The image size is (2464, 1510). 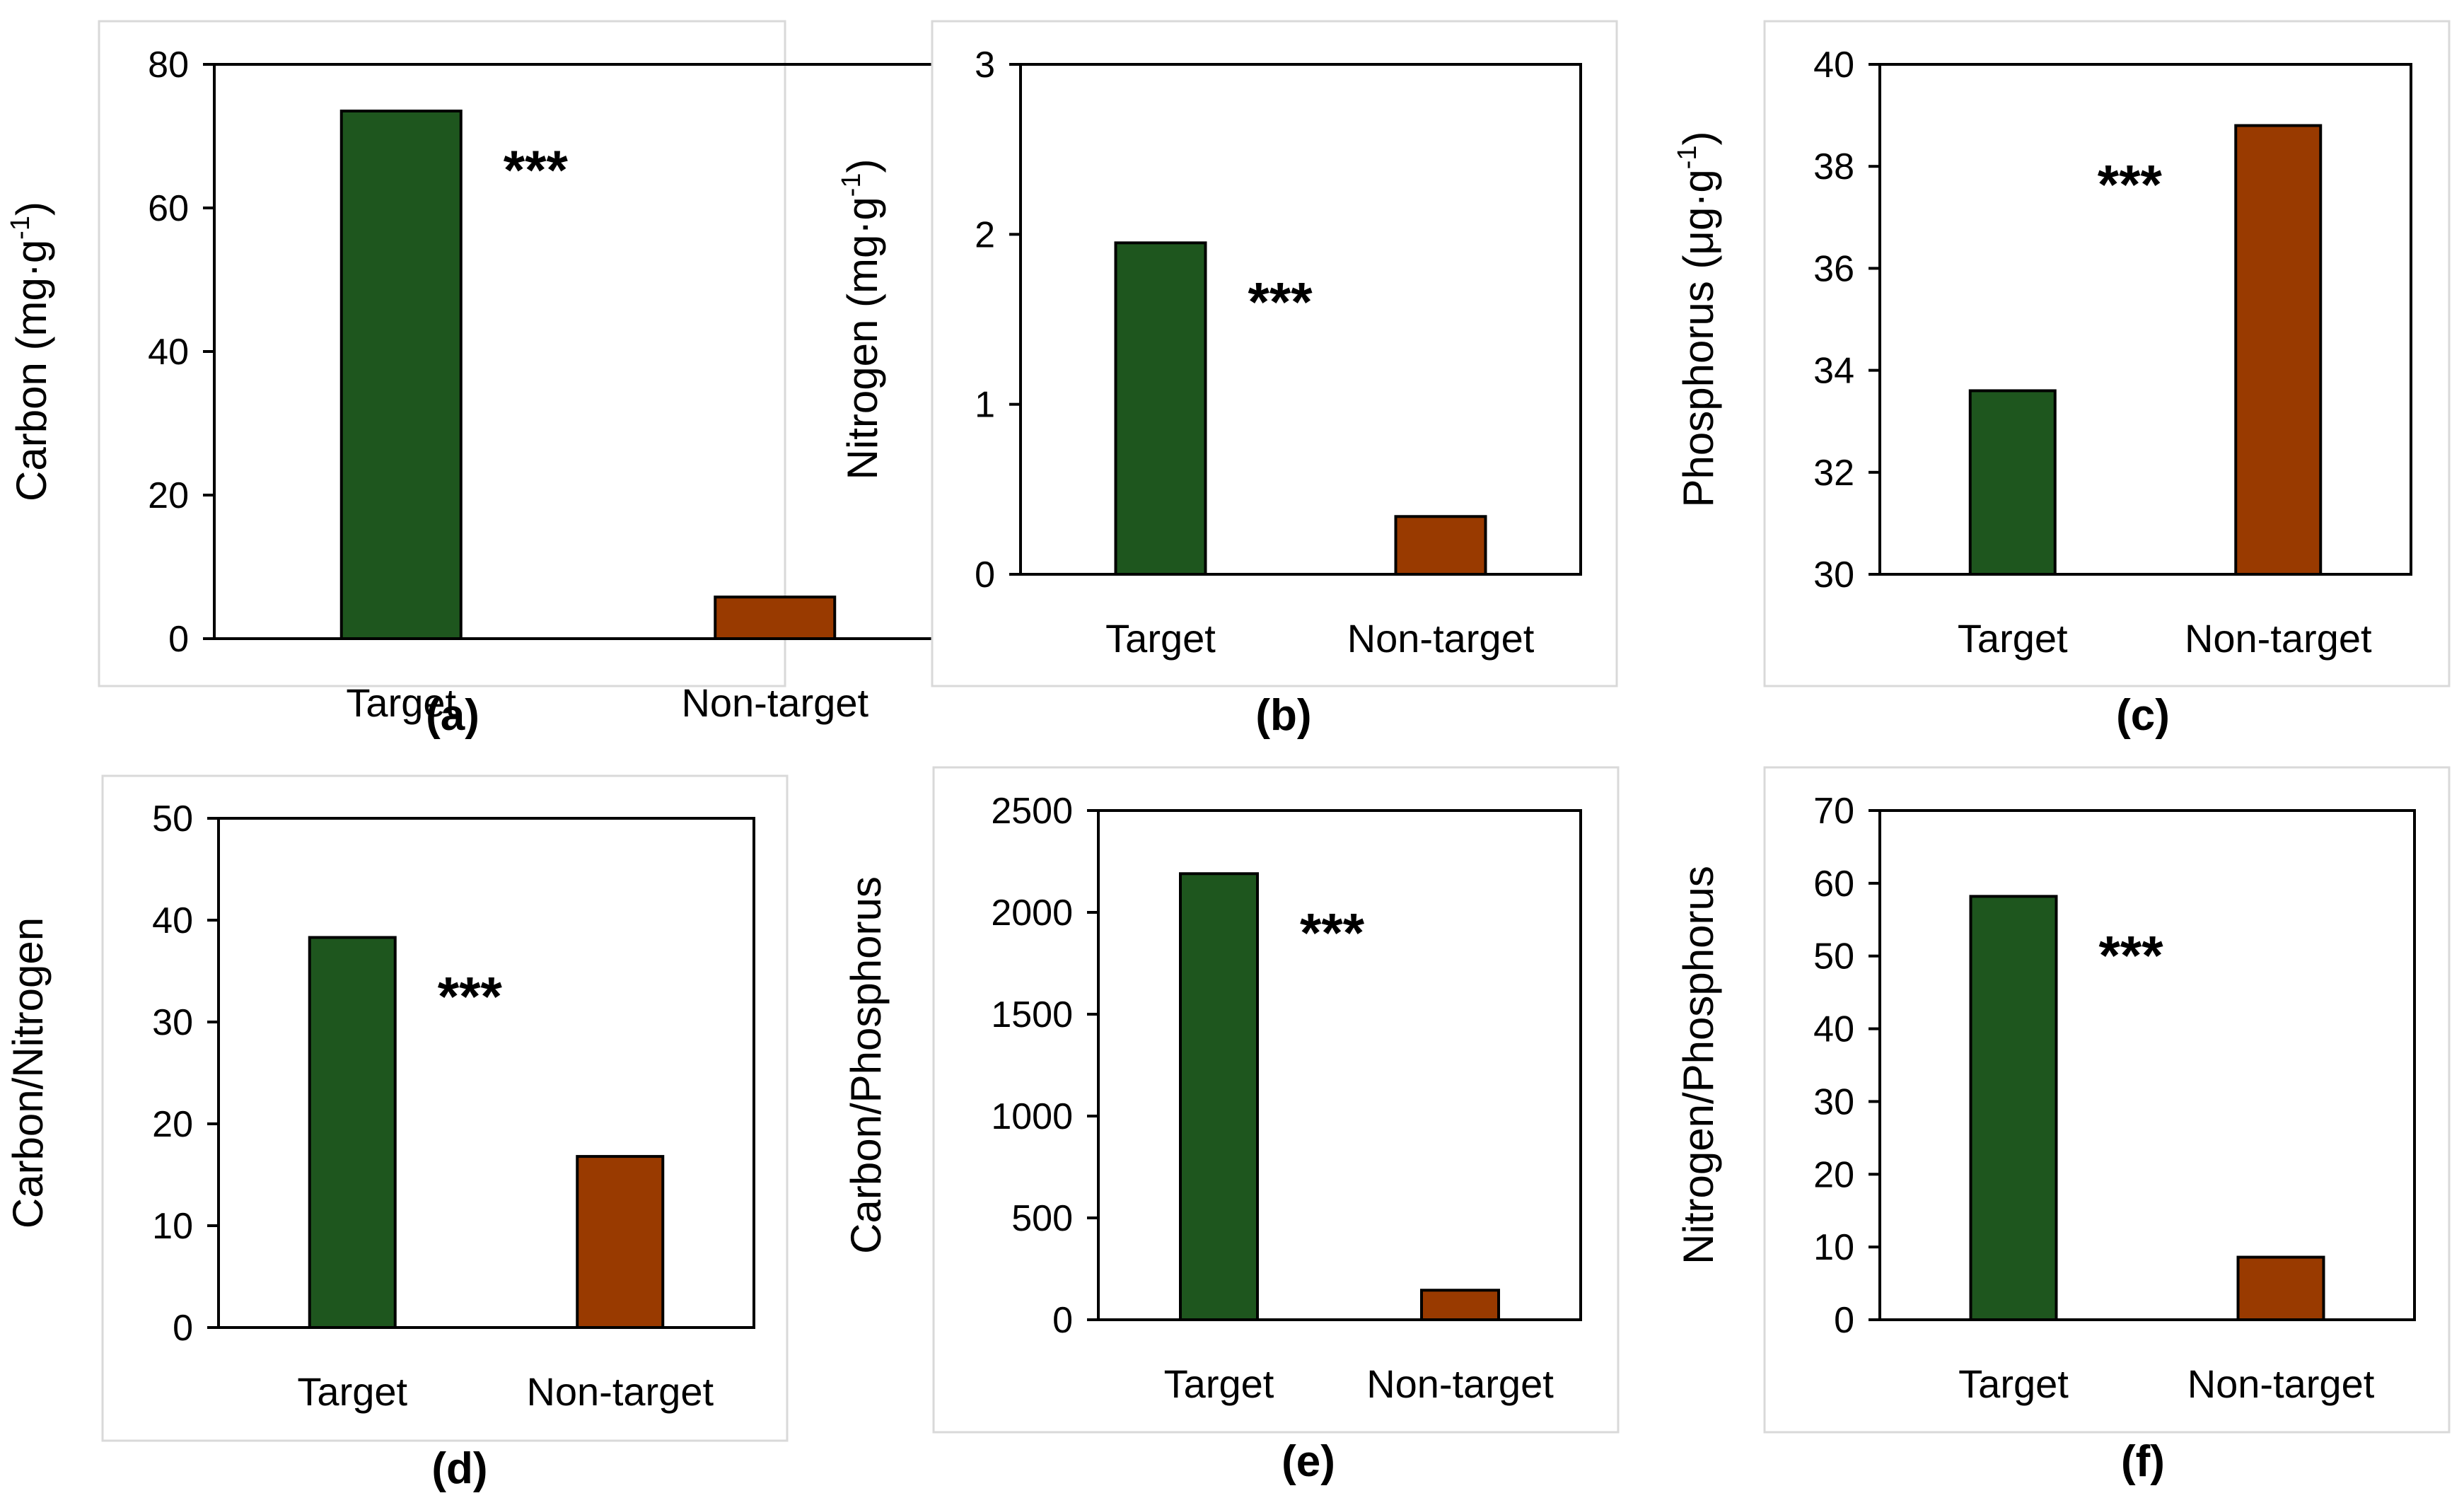 I want to click on y-tick-label: 38, so click(x=1833, y=166).